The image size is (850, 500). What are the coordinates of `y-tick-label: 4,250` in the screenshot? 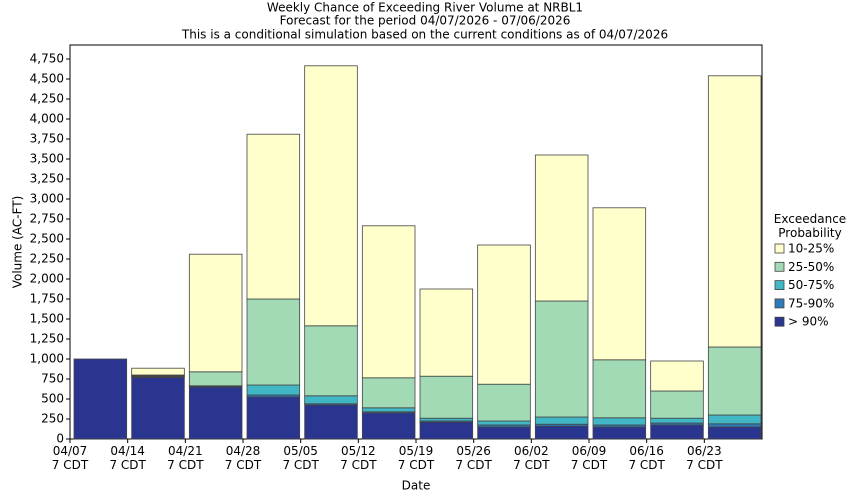 It's located at (47, 99).